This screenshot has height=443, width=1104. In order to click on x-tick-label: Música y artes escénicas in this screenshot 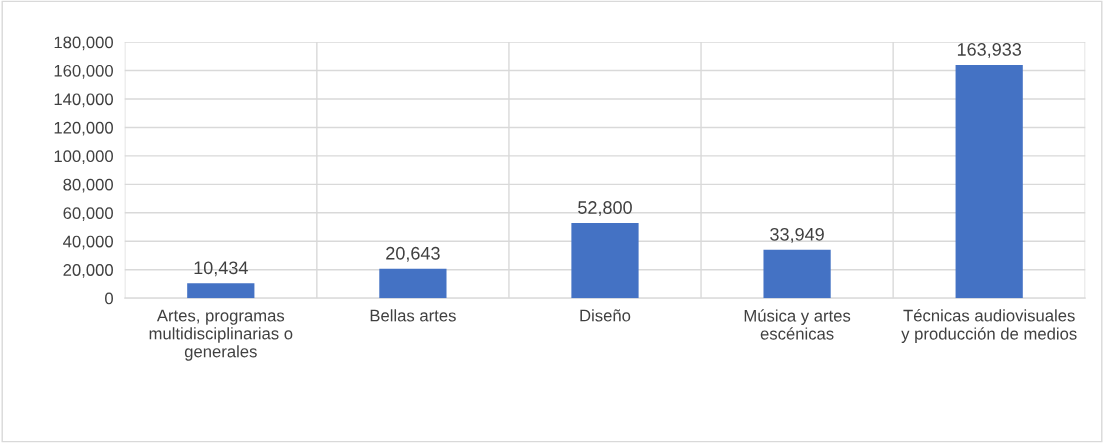, I will do `click(797, 324)`.